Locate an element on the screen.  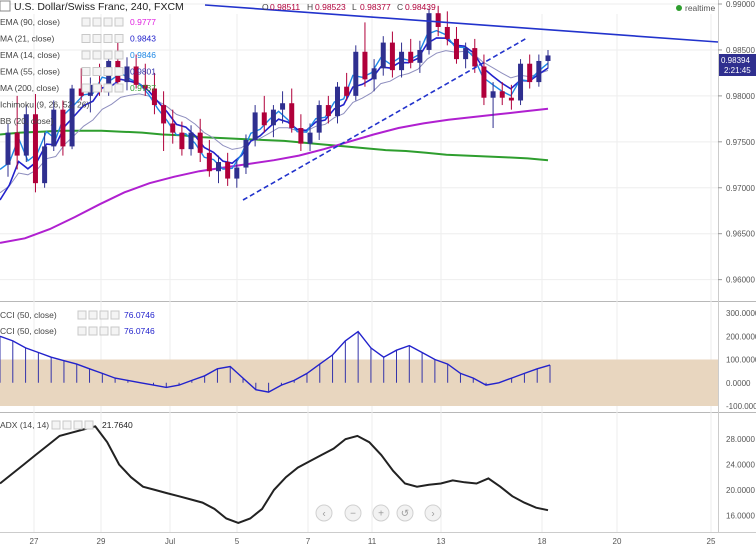
nav-button-glyph: ↺ is located at coordinates (405, 514).